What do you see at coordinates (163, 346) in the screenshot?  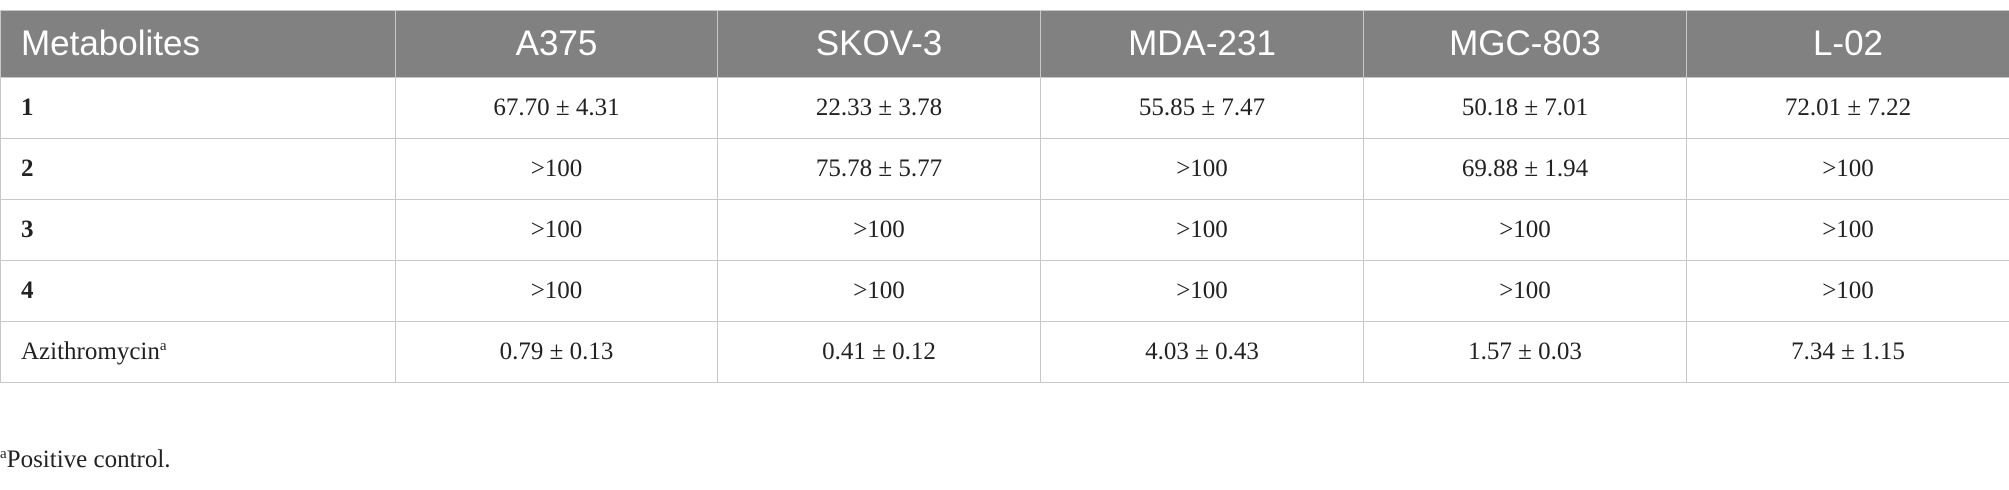 I see `row-label-mark: a` at bounding box center [163, 346].